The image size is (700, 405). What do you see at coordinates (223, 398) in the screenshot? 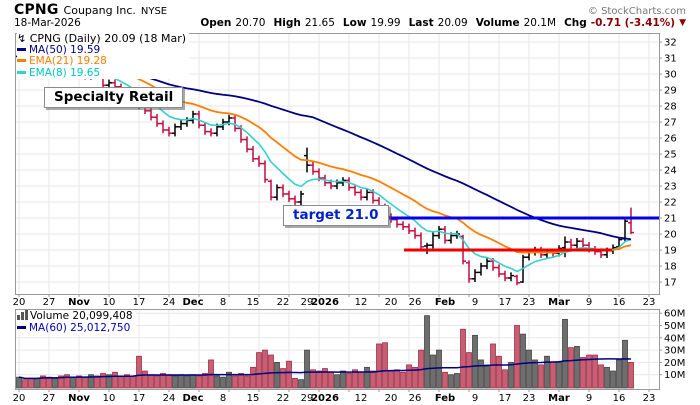
I see `date-axis-label: 8` at bounding box center [223, 398].